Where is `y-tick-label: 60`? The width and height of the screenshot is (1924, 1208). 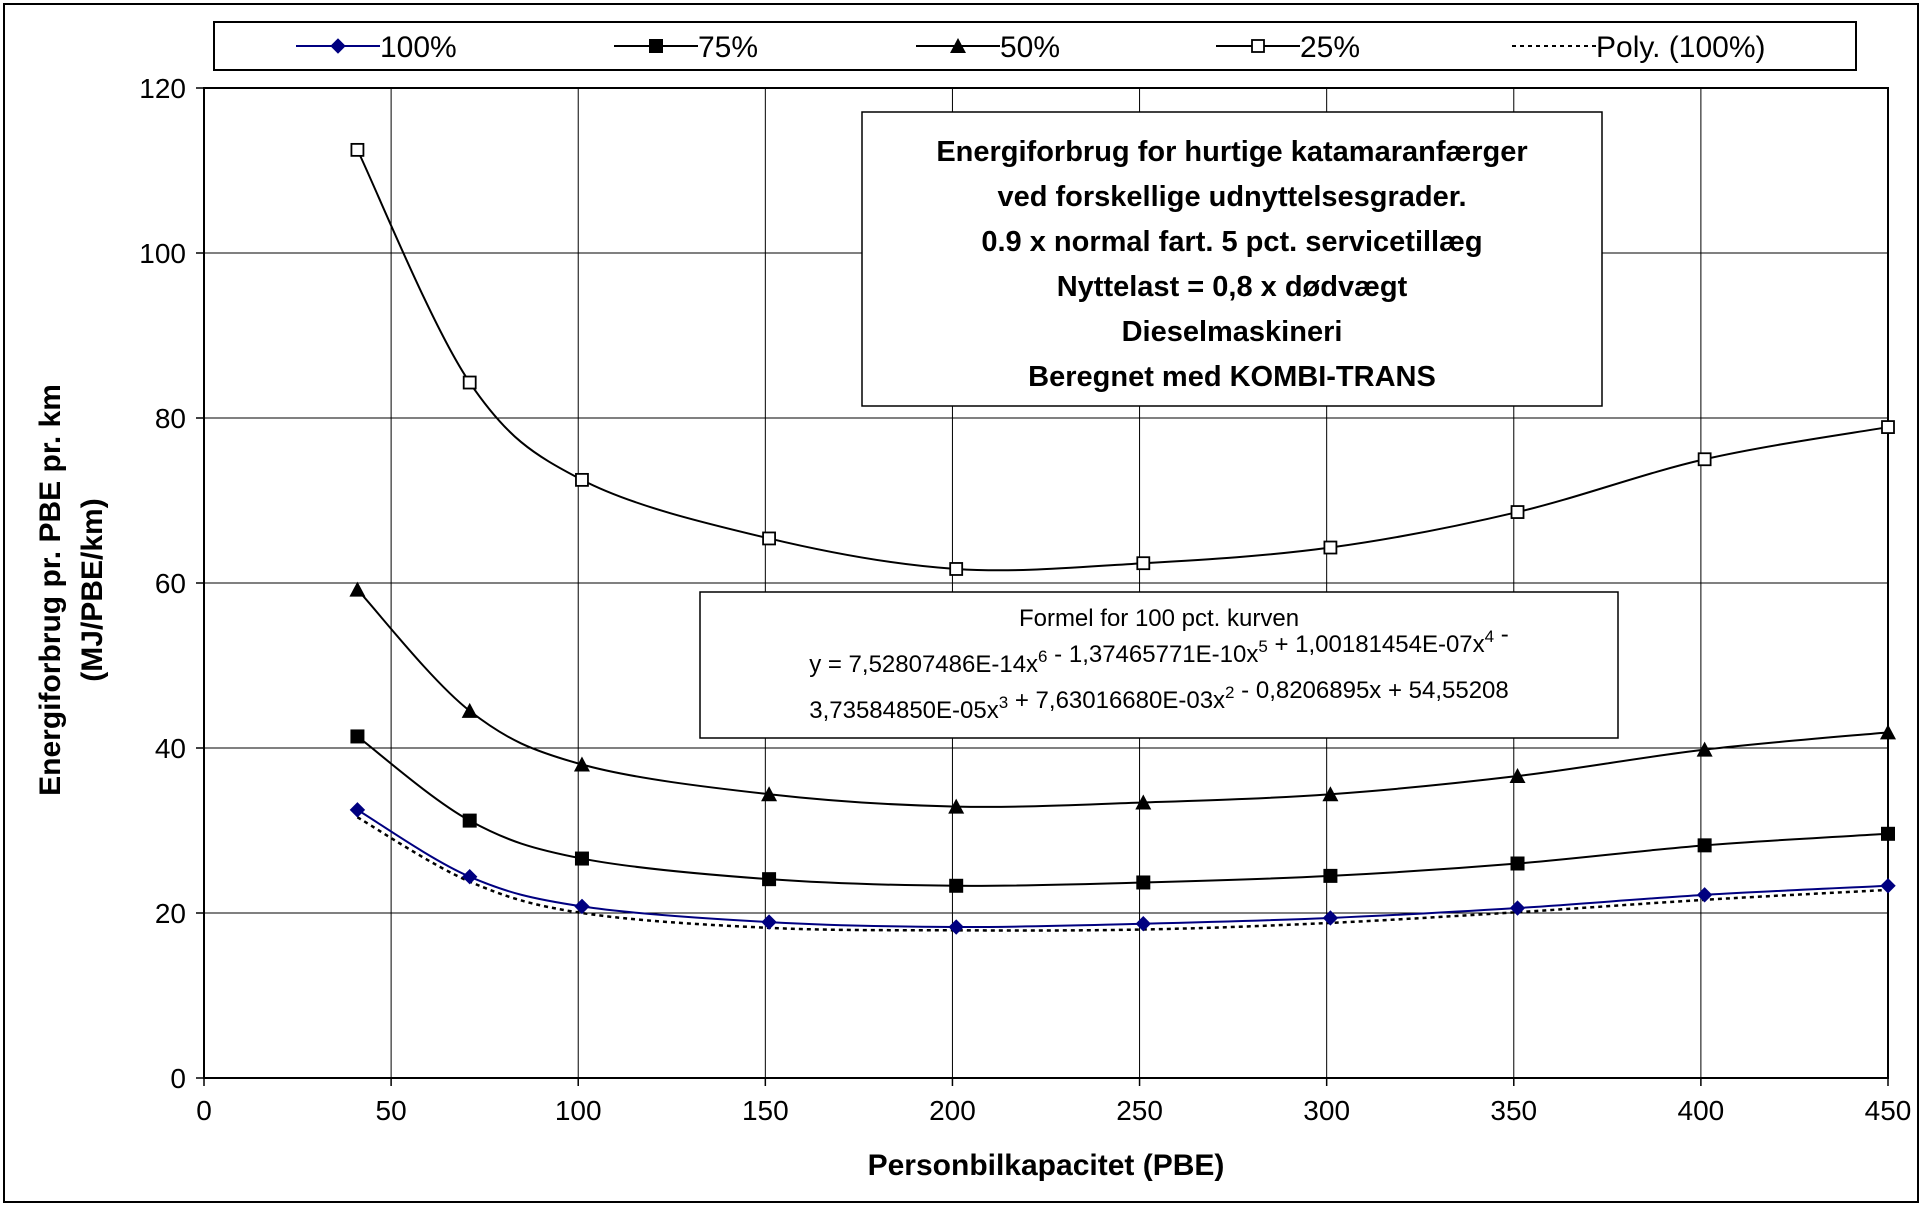 y-tick-label: 60 is located at coordinates (170, 583).